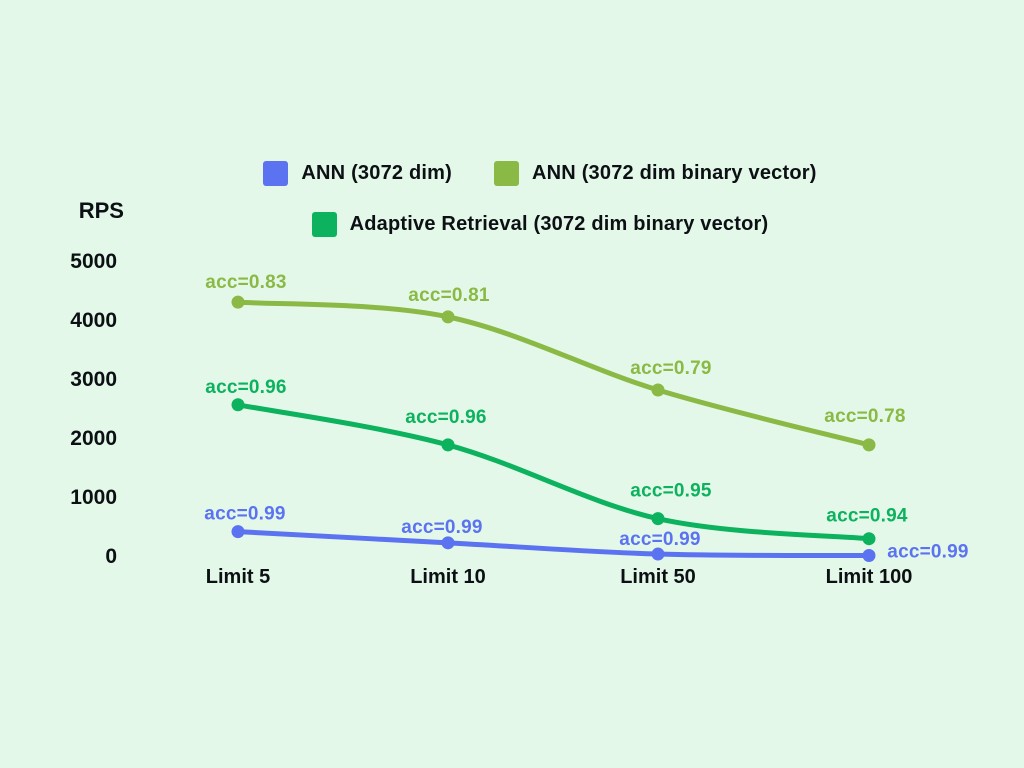 This screenshot has height=768, width=1024. What do you see at coordinates (869, 577) in the screenshot?
I see `x-tick-limit-100: Limit 100` at bounding box center [869, 577].